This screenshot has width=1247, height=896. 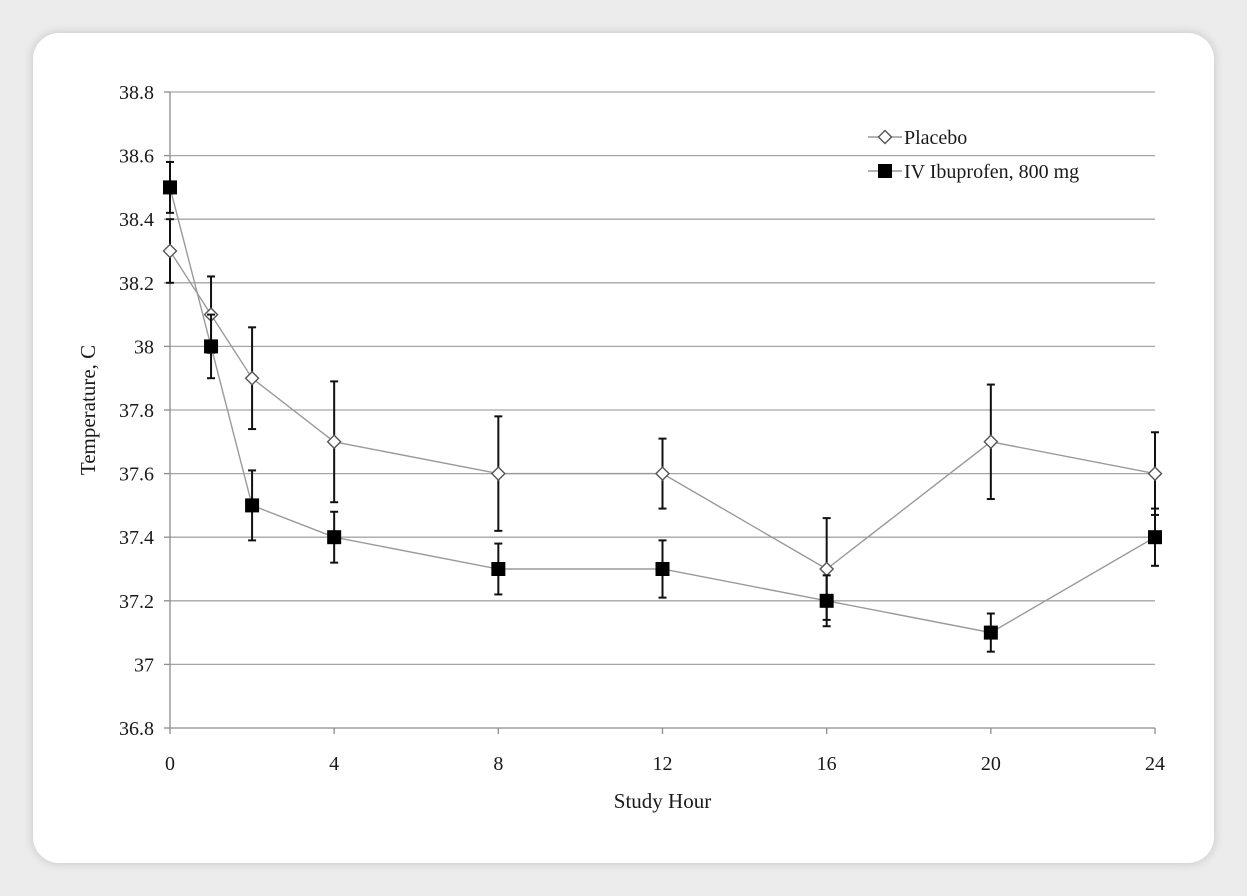 What do you see at coordinates (136, 284) in the screenshot?
I see `y-tick-label: 38.2` at bounding box center [136, 284].